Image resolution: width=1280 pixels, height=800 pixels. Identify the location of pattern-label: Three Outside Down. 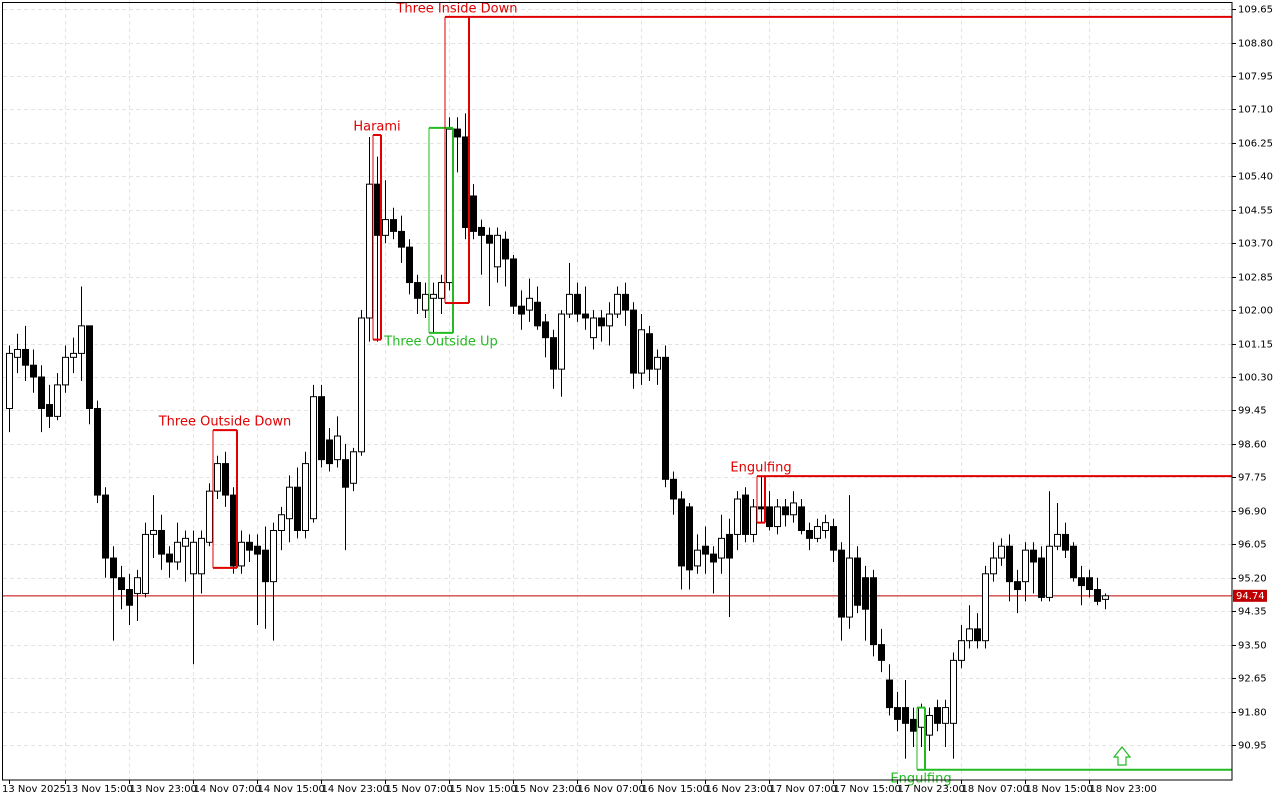
(225, 422).